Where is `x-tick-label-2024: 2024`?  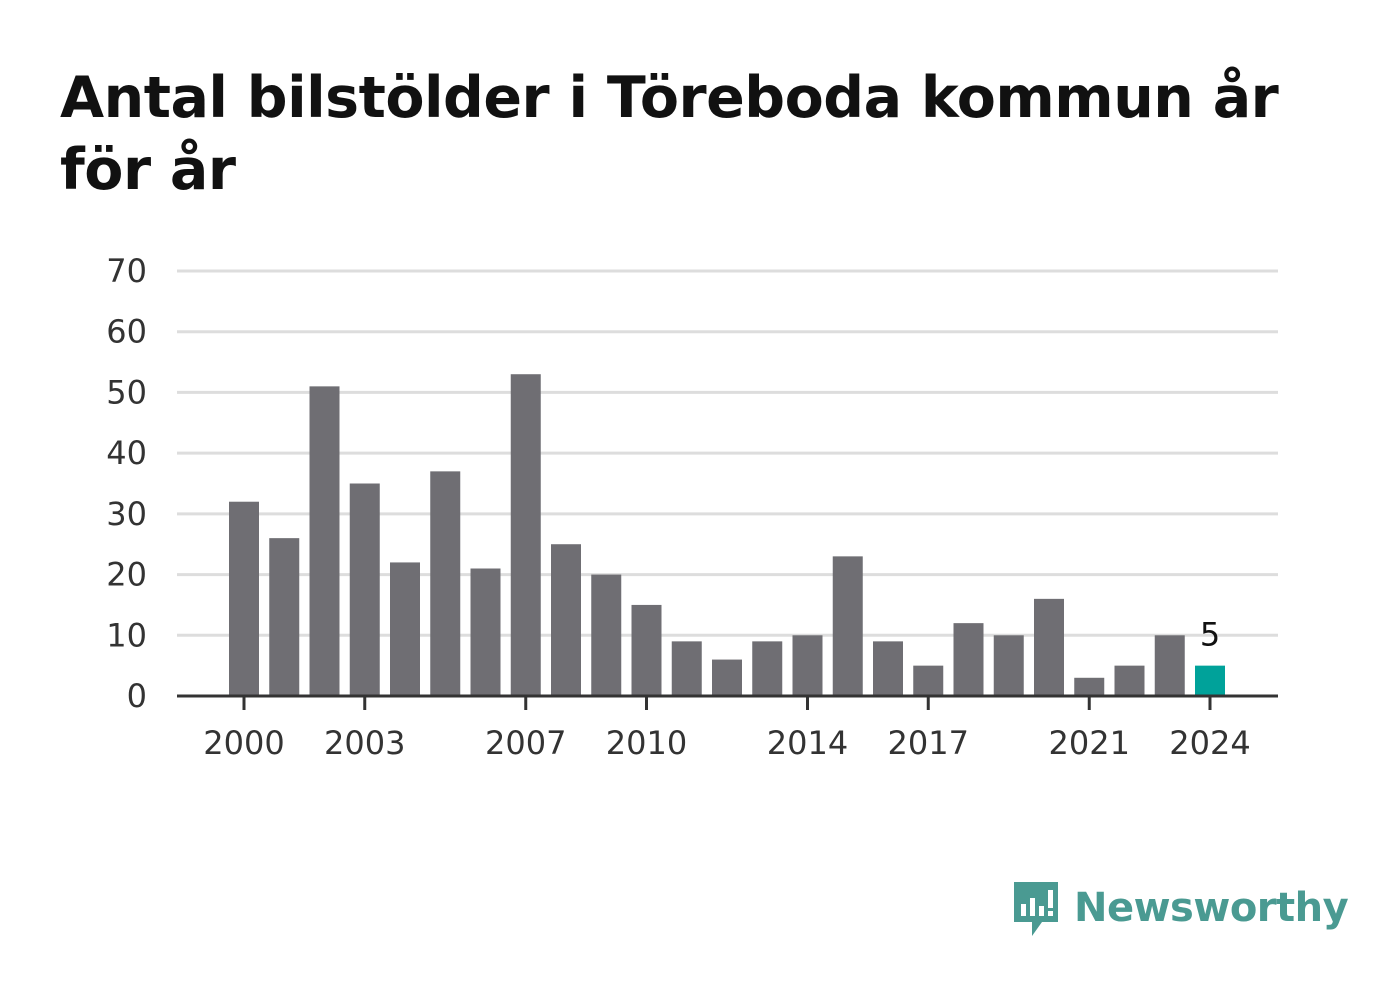
x-tick-label-2024: 2024 is located at coordinates (1209, 743).